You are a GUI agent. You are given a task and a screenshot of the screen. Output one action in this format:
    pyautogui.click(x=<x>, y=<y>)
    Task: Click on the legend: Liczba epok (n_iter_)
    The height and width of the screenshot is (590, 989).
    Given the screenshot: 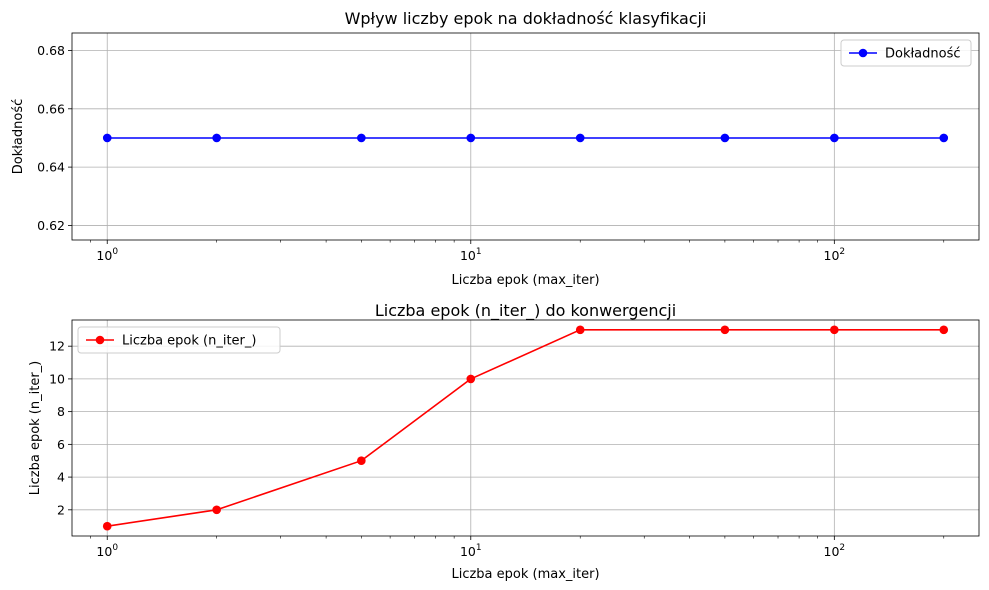 What is the action you would take?
    pyautogui.click(x=179, y=340)
    